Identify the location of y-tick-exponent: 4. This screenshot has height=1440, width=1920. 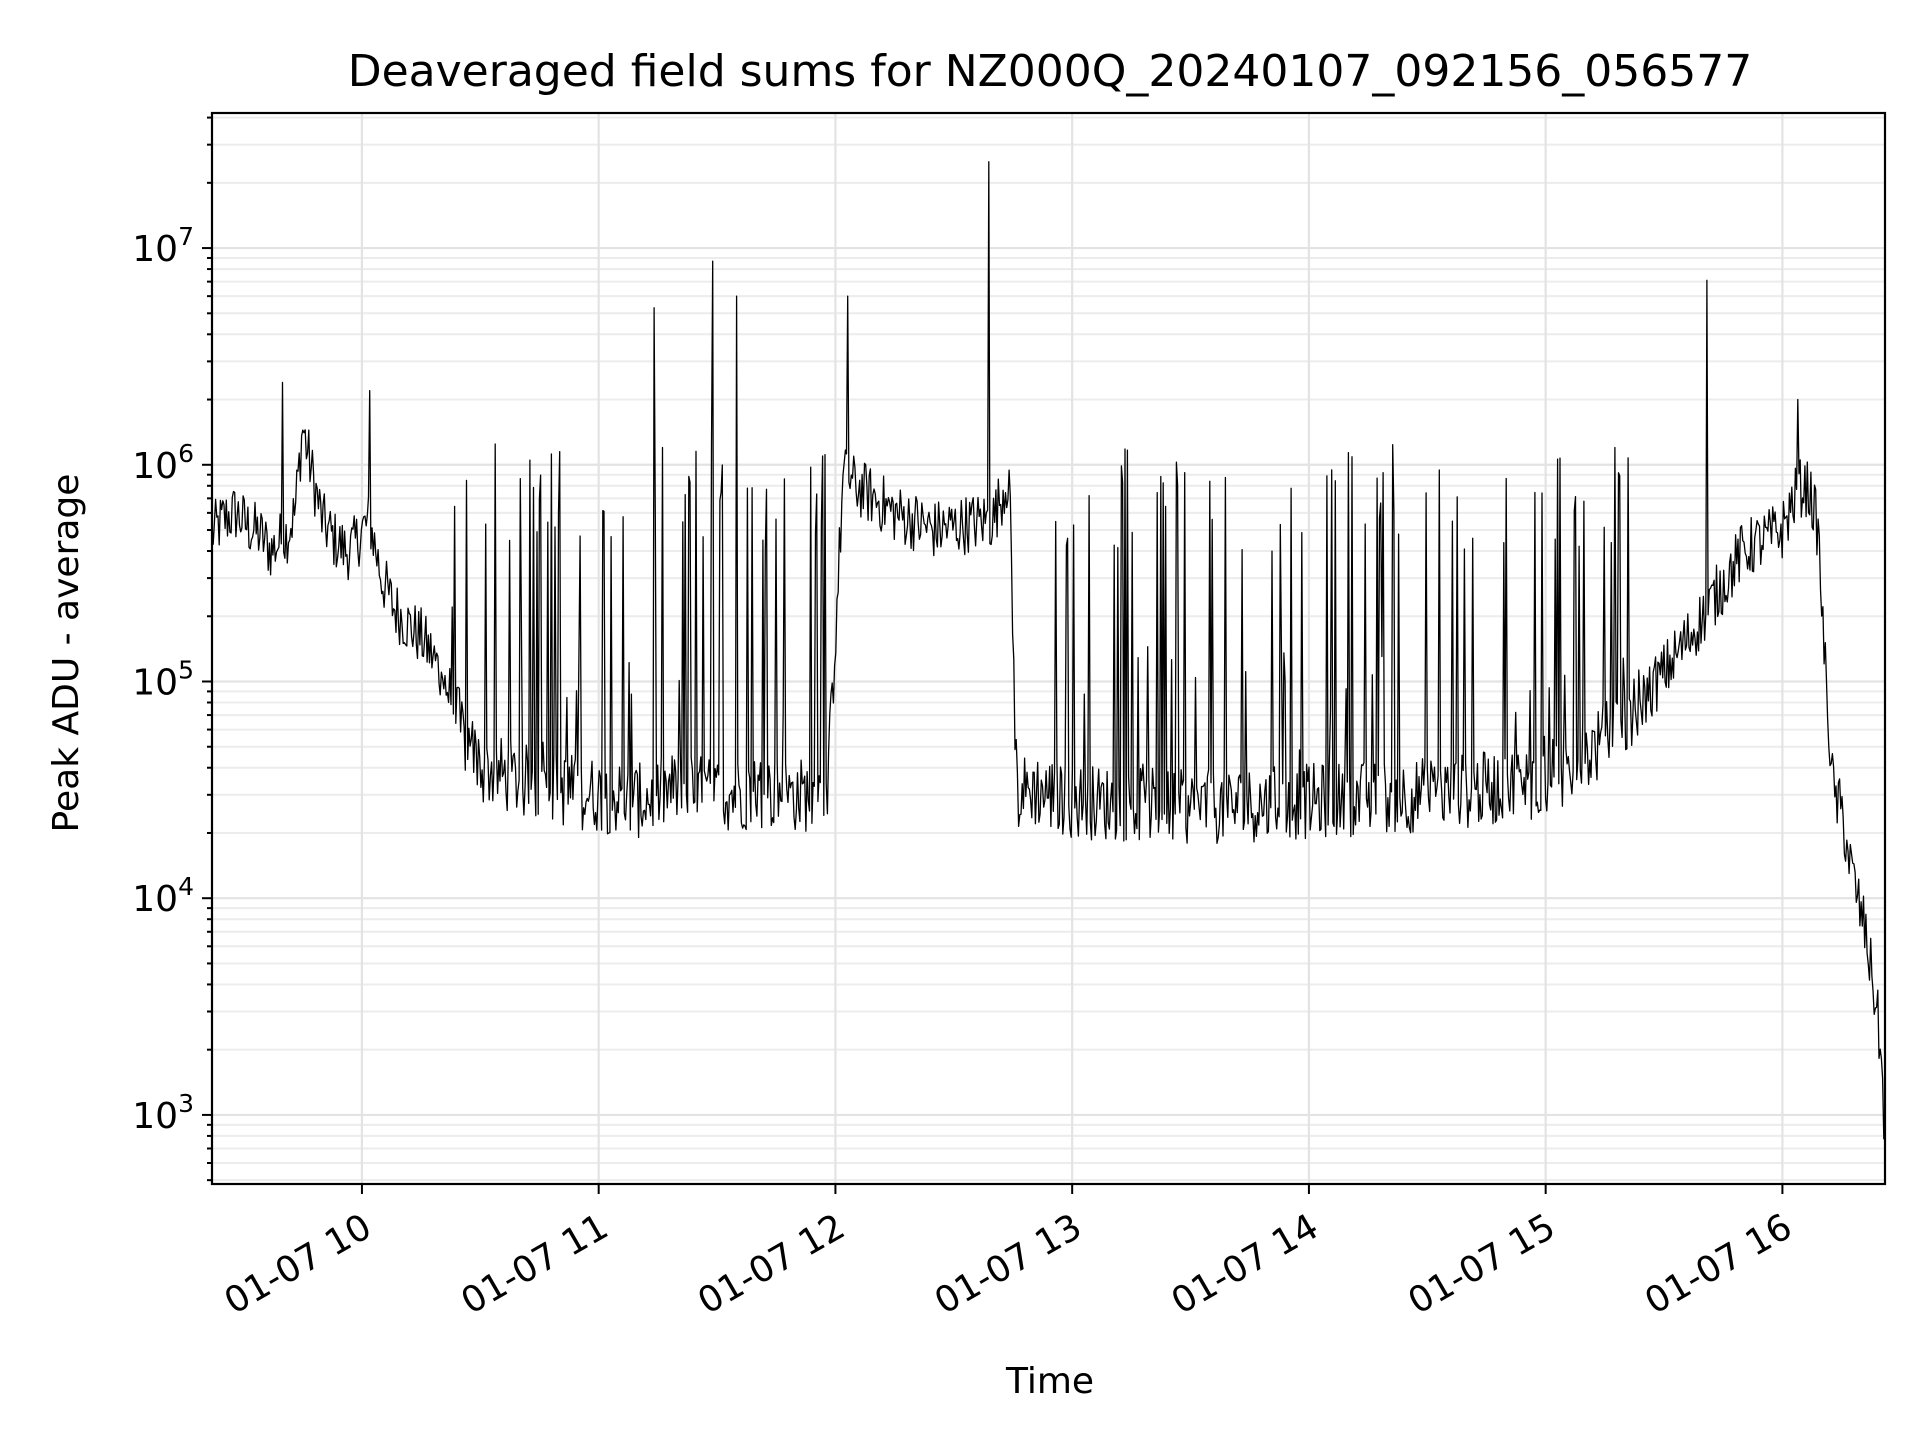
(186, 886).